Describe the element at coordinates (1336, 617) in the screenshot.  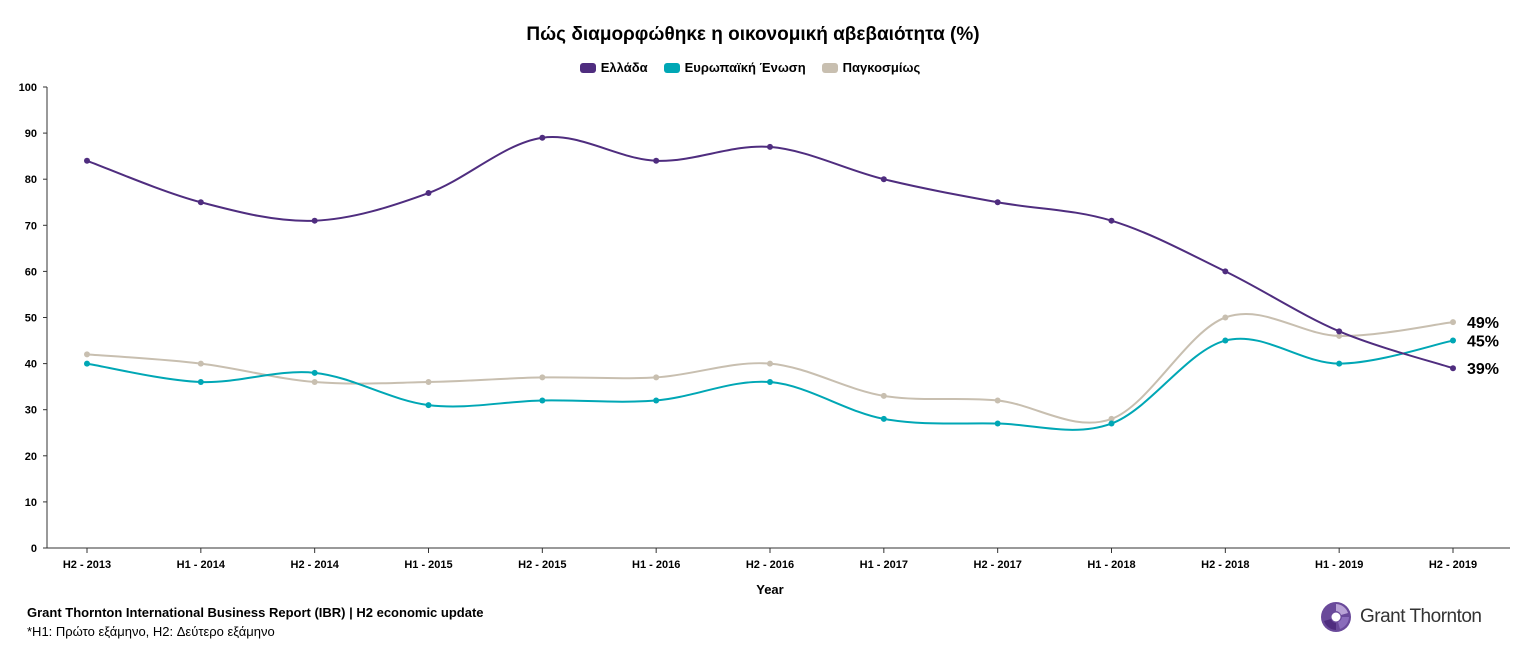
I see `grant-thornton-swirl-icon` at that location.